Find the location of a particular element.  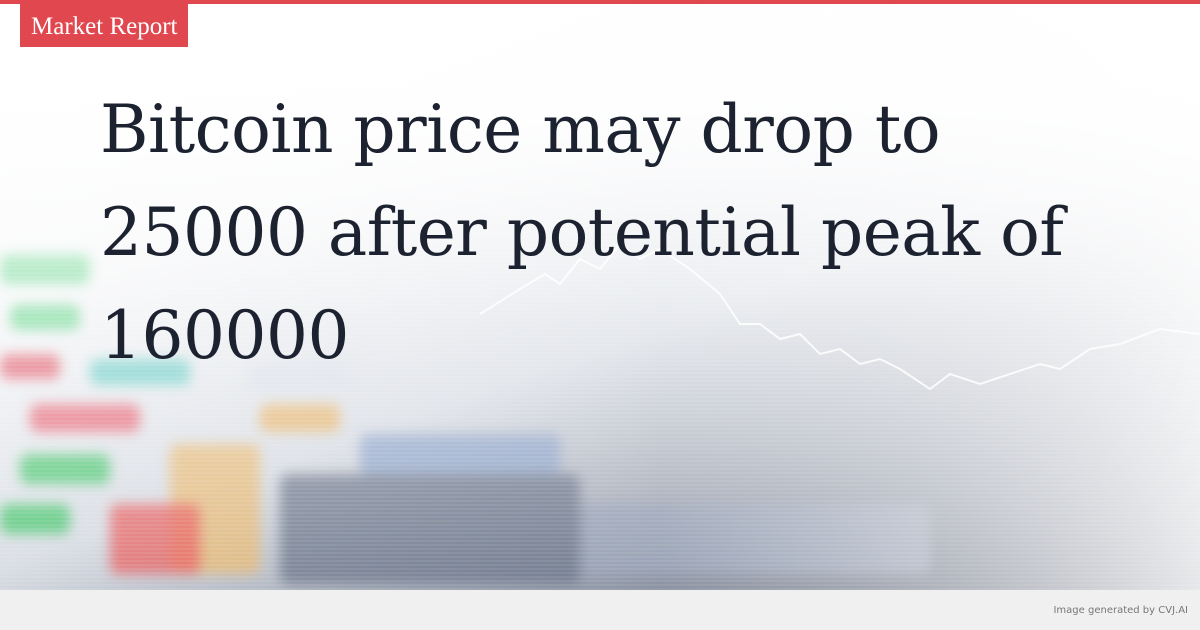

category-badge: Market Report is located at coordinates (104, 25).